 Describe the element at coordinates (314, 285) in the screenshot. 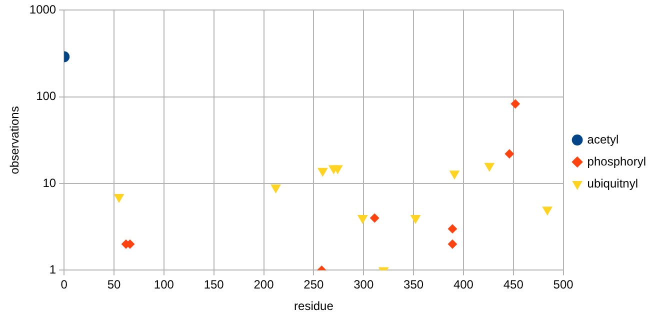

I see `x-tick-label: 250` at that location.